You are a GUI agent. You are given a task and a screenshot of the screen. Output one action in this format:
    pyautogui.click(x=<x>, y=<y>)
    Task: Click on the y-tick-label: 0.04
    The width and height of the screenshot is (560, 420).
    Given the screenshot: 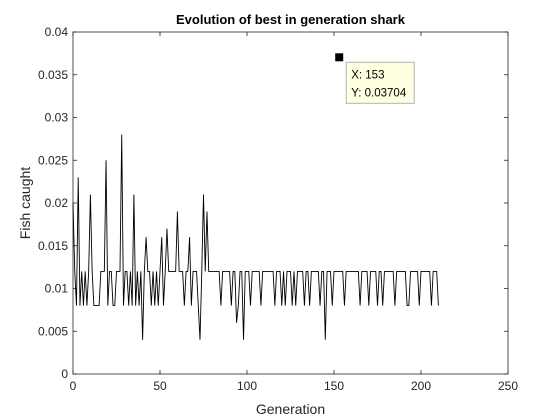 What is the action you would take?
    pyautogui.click(x=57, y=32)
    